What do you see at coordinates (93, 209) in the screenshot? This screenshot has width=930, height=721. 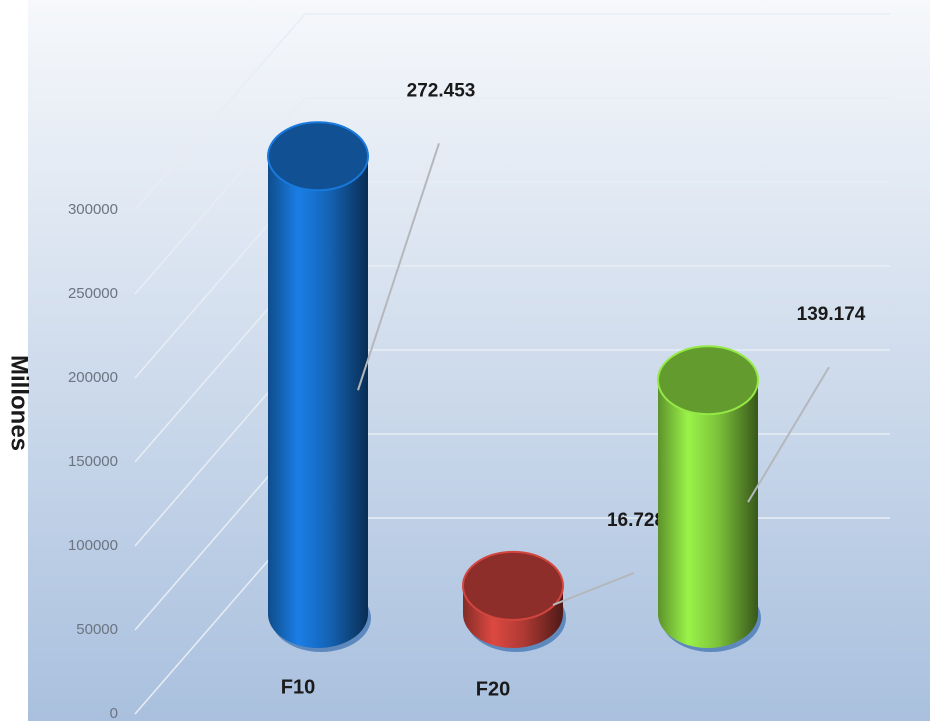 I see `y-tick-label: 300000` at bounding box center [93, 209].